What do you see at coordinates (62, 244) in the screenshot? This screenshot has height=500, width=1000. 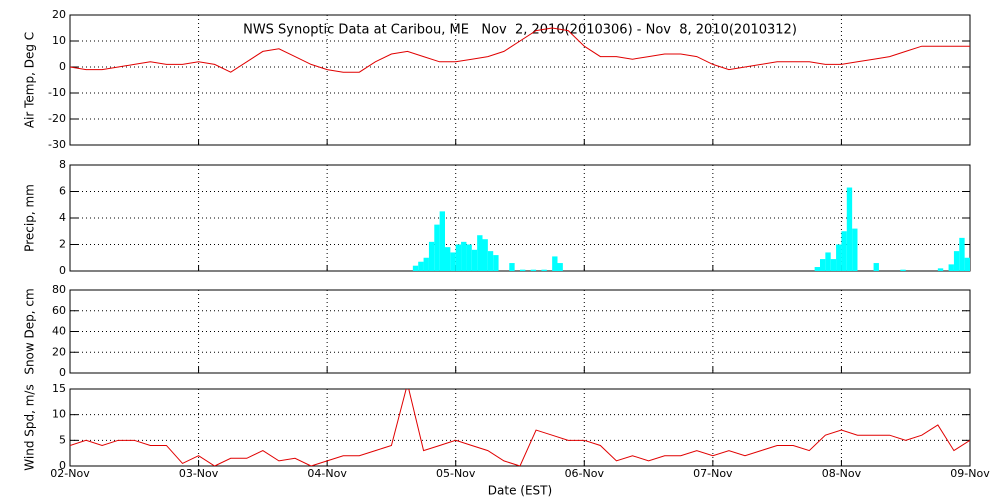 I see `y-tick-label: 2` at bounding box center [62, 244].